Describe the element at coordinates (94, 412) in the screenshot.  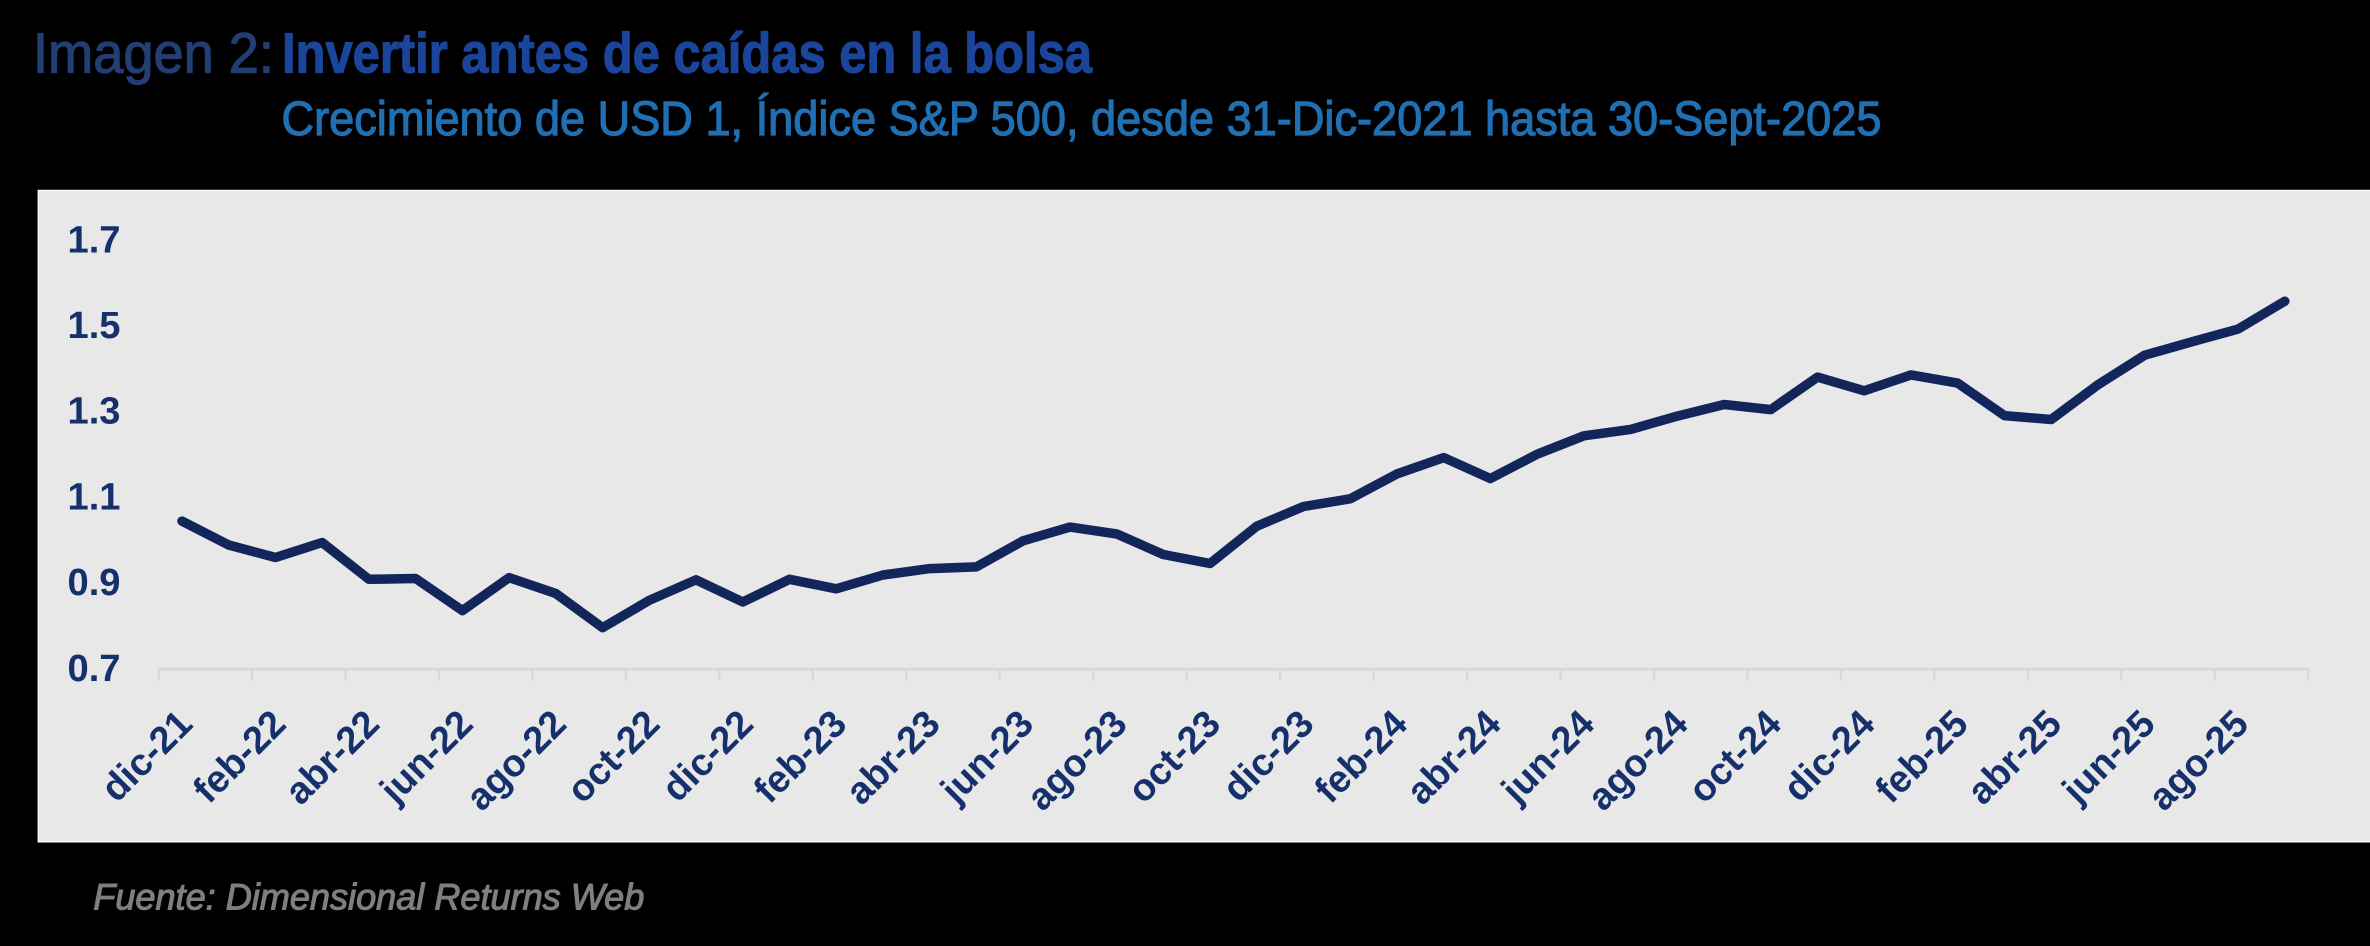
I see `svg-text: 1.3` at that location.